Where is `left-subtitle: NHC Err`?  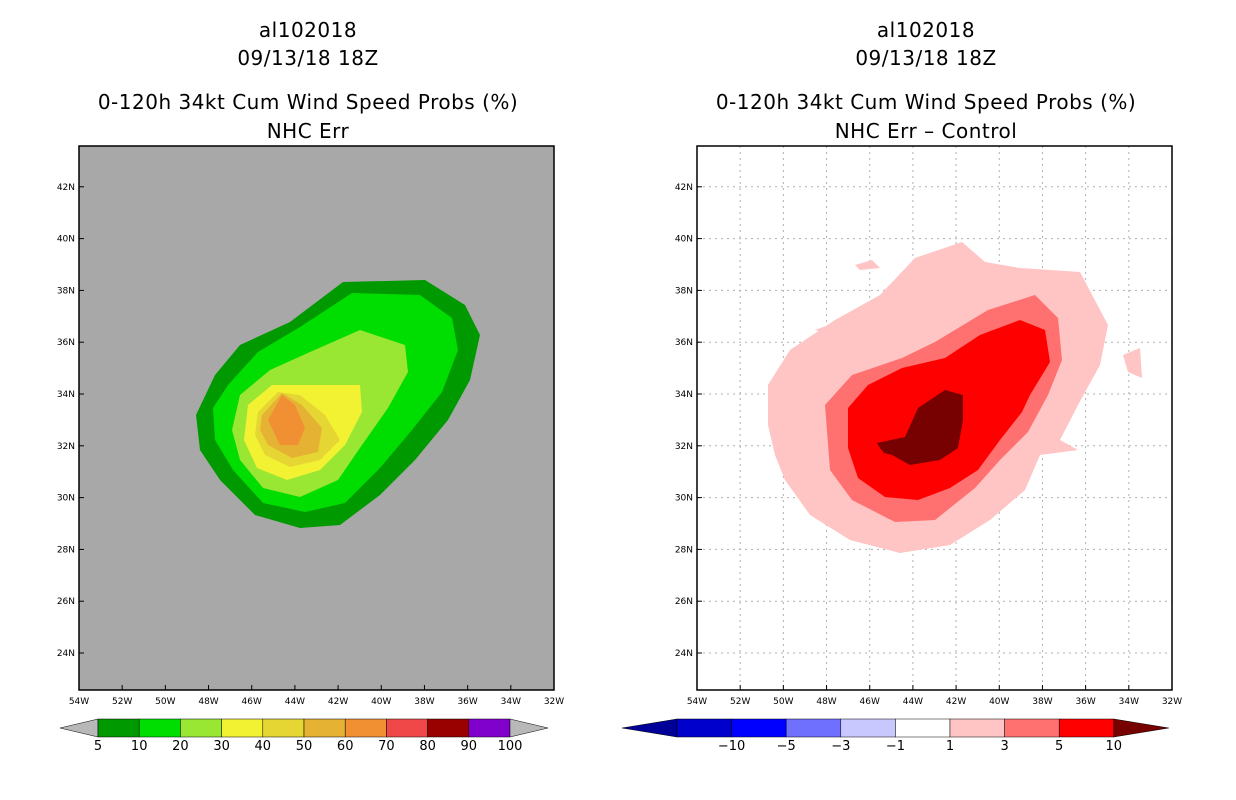
left-subtitle: NHC Err is located at coordinates (308, 131).